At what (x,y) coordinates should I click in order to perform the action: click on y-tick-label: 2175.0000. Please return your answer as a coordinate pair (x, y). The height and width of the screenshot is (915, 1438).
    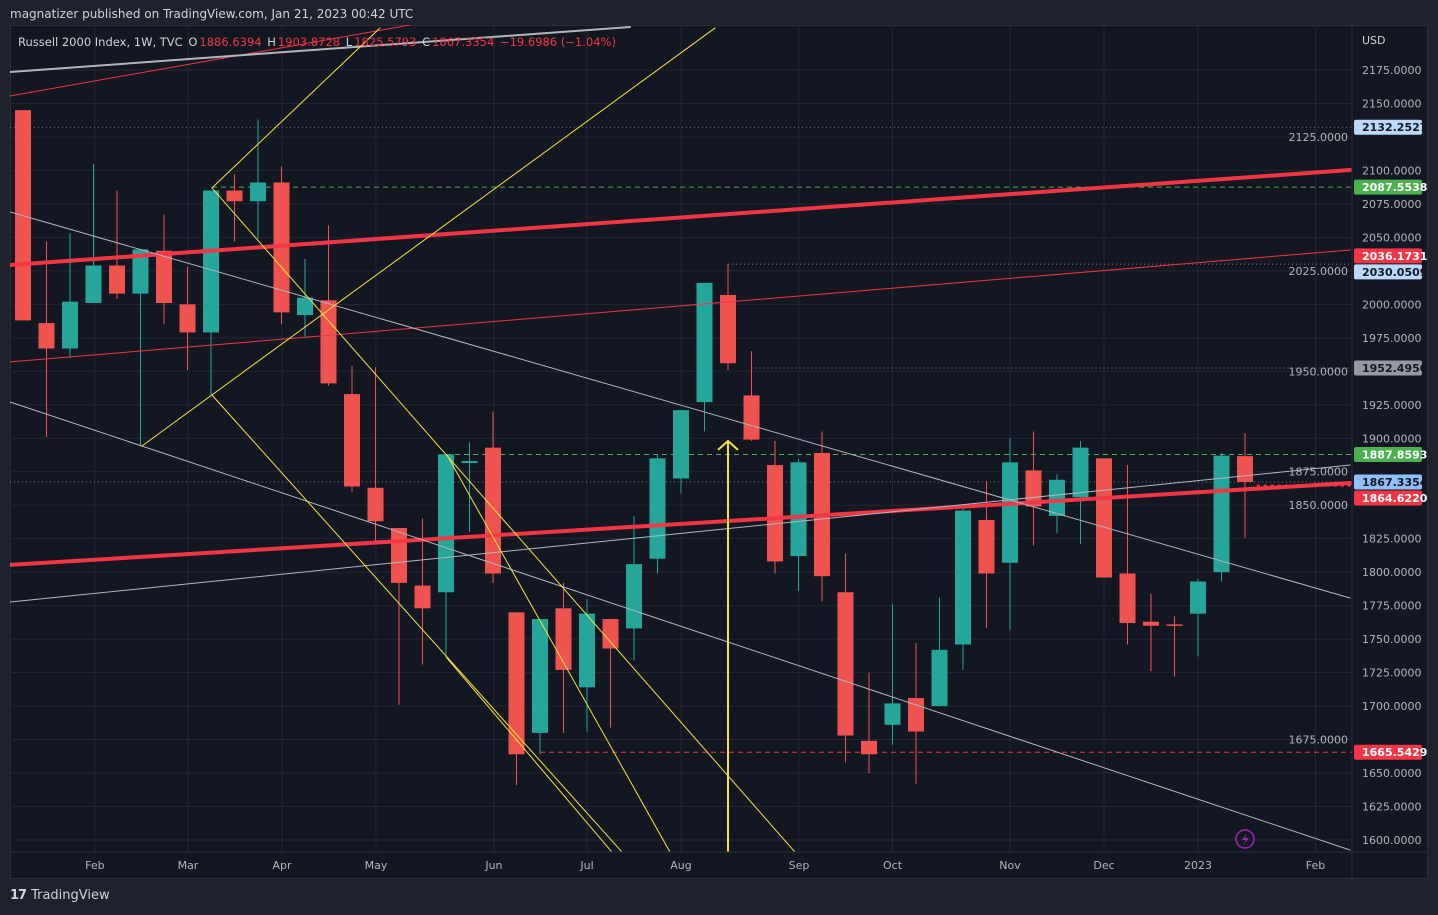
    Looking at the image, I should click on (1392, 70).